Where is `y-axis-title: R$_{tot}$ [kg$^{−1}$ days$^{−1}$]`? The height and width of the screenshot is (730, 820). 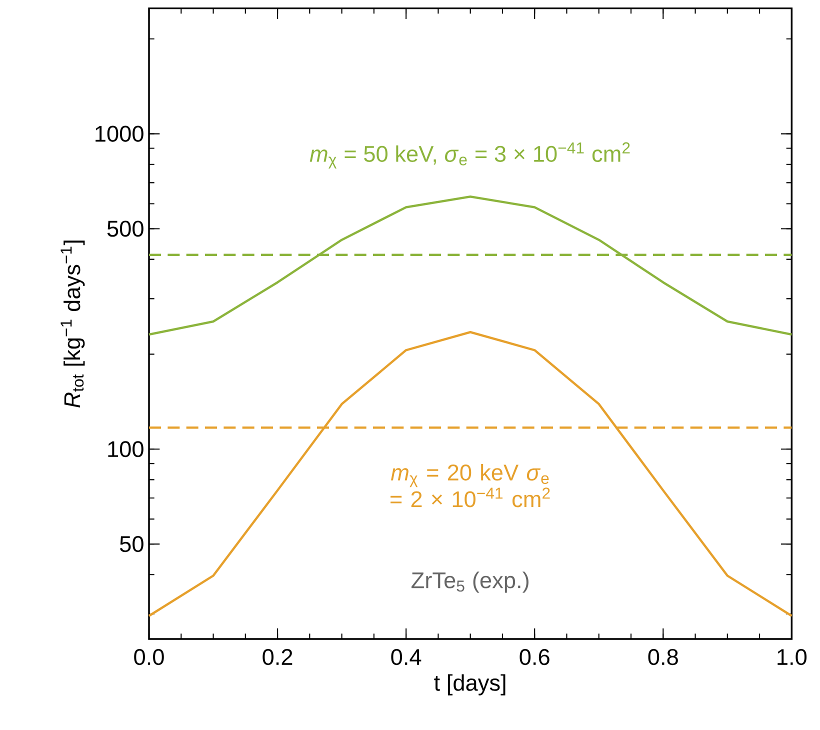 y-axis-title: R$_{tot}$ [kg$^{−1}$ days$^{−1}$] is located at coordinates (72, 324).